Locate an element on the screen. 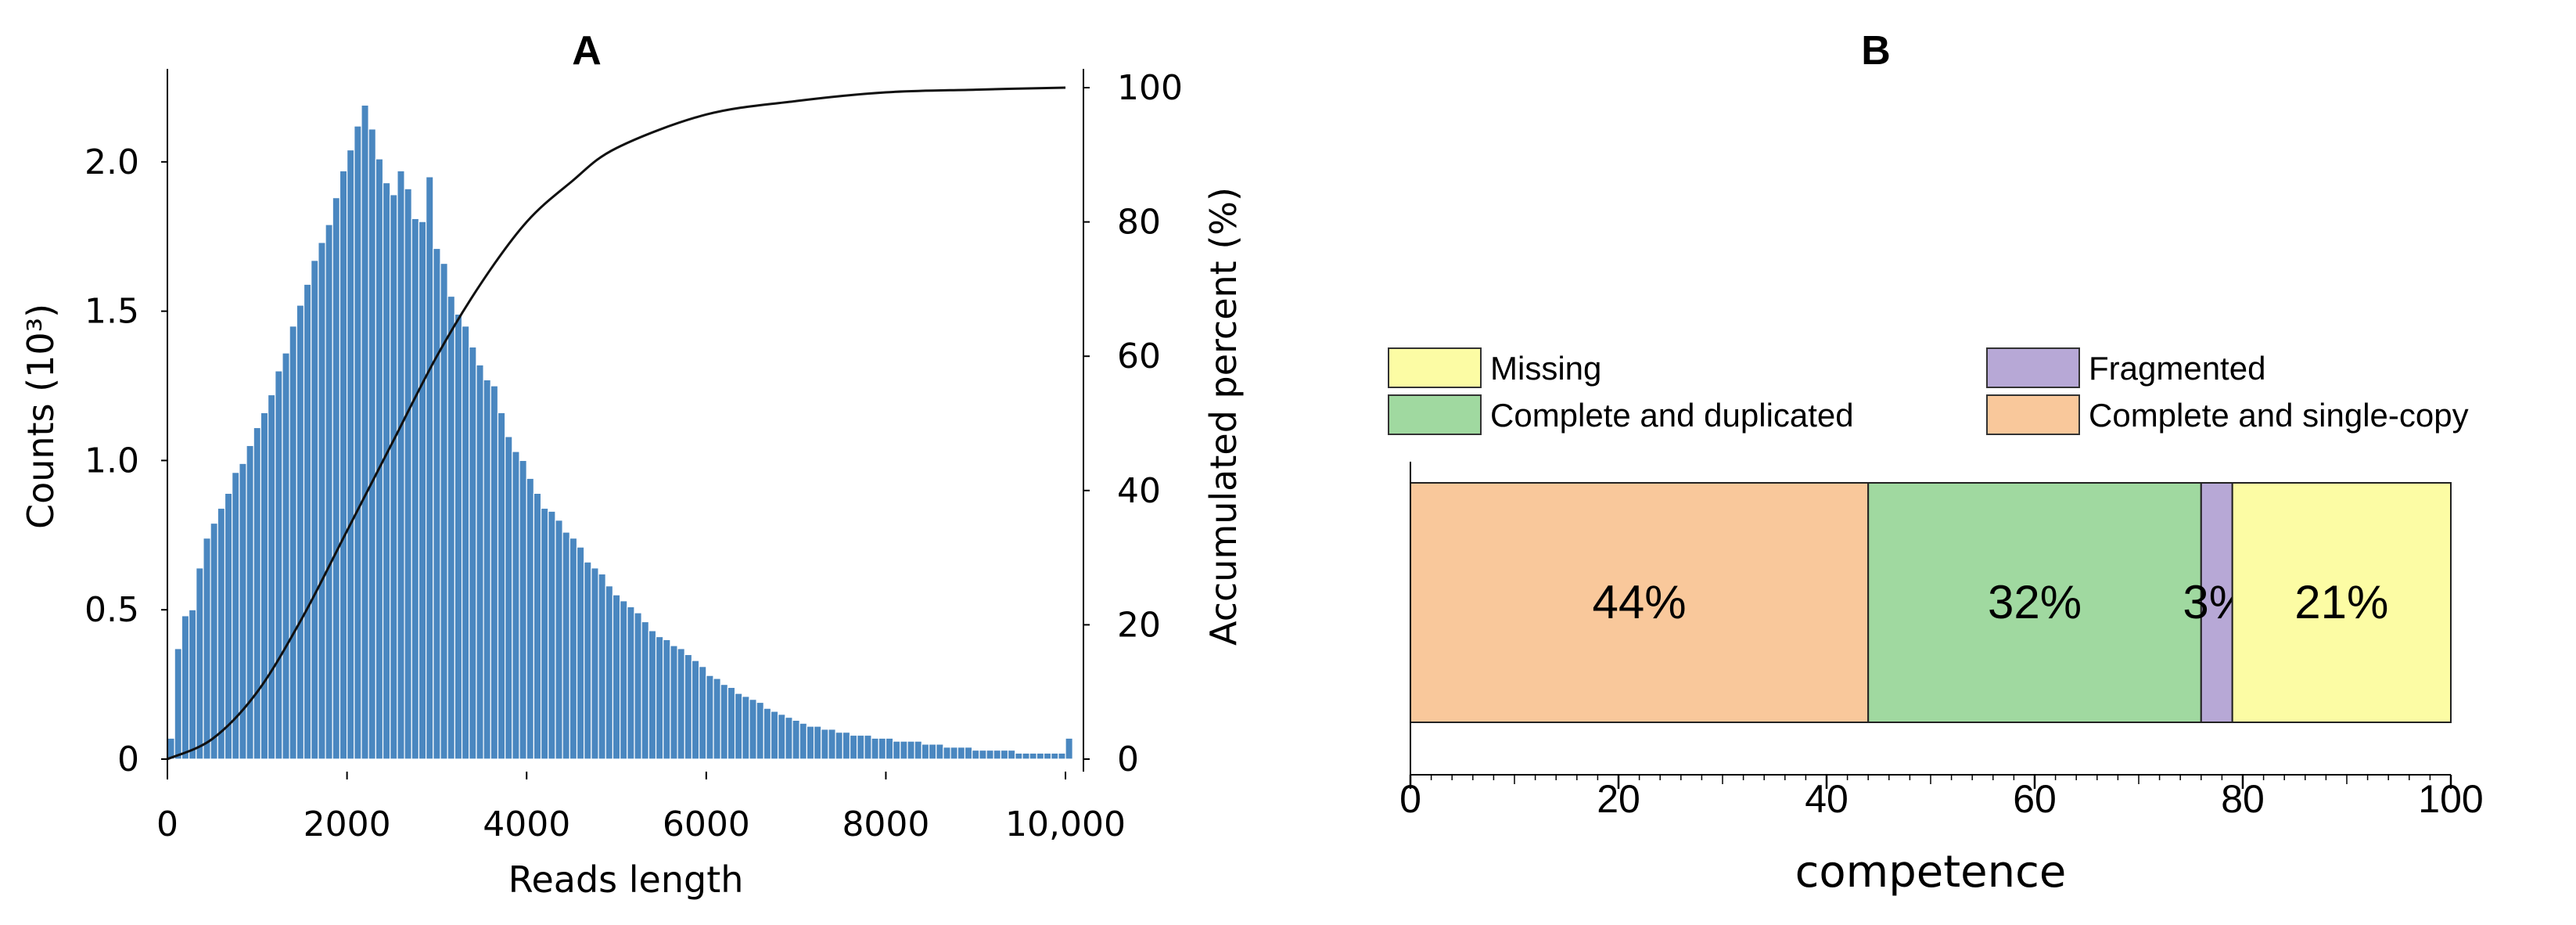  y-right-tick-label: 60 is located at coordinates (1139, 356).